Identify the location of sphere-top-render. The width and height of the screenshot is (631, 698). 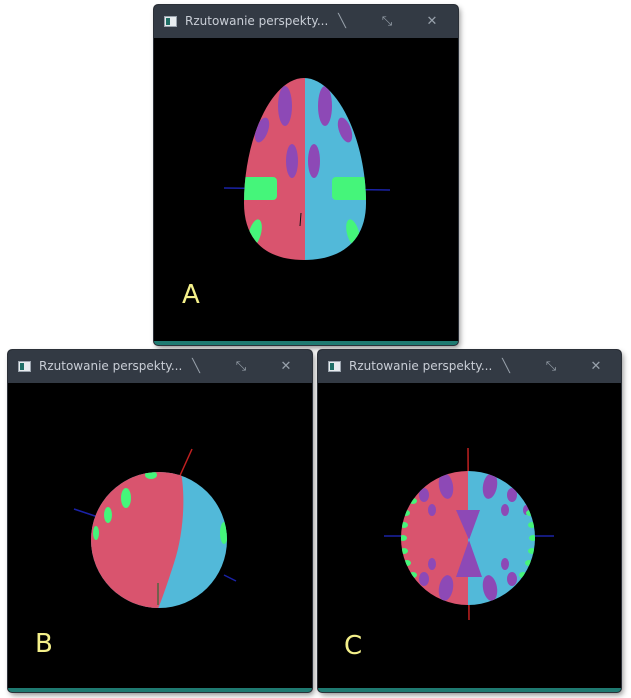
(469, 534).